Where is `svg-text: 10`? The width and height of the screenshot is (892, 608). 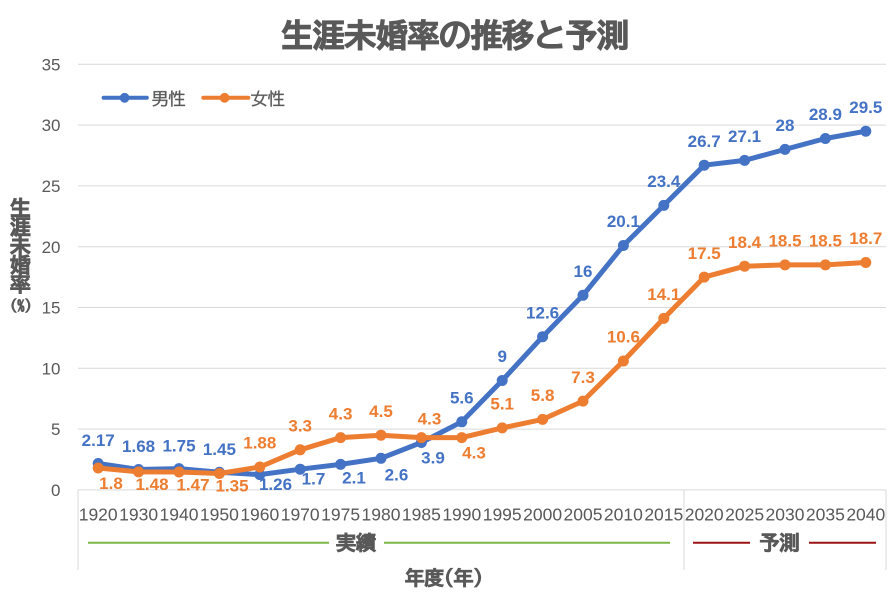 svg-text: 10 is located at coordinates (51, 368).